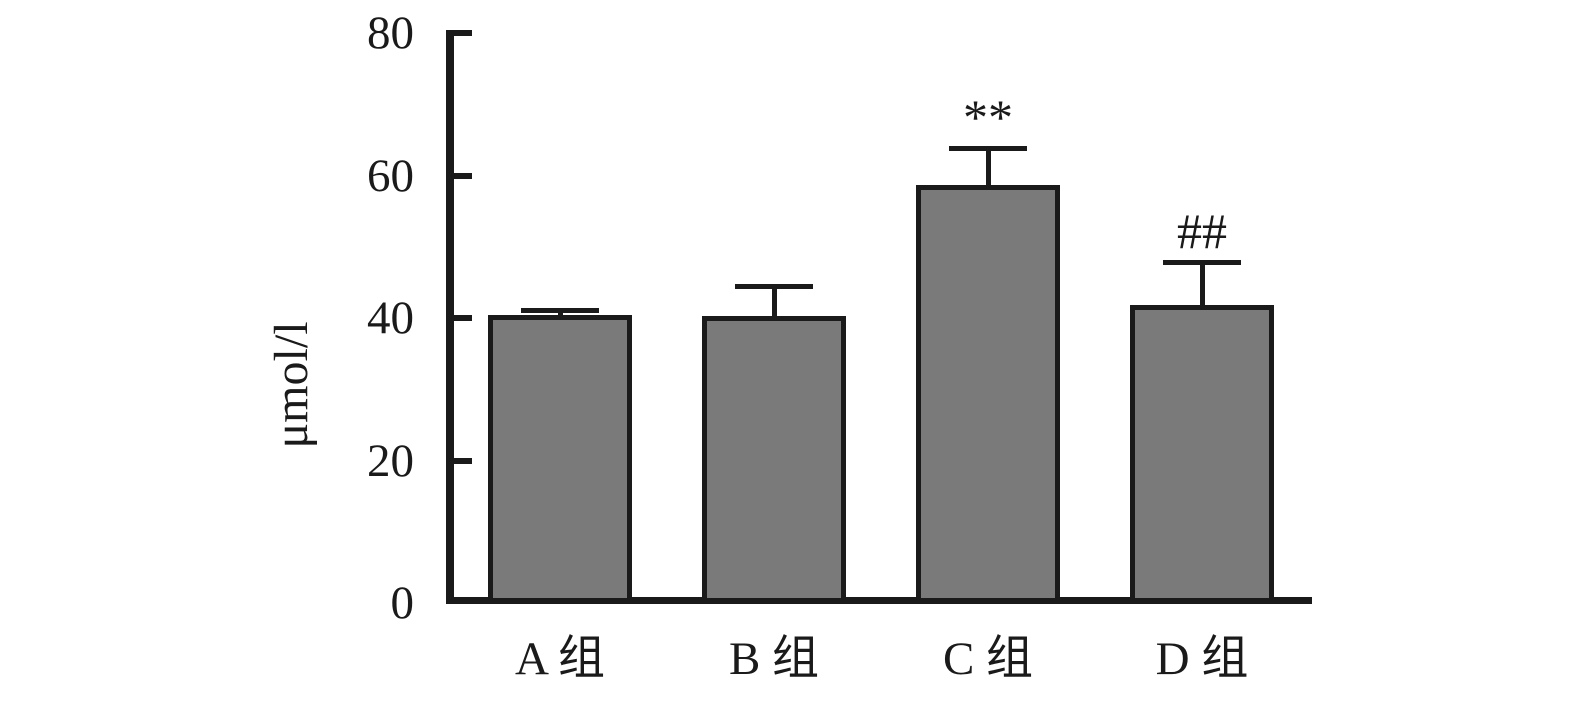  I want to click on y-axis-label: μmol/l, so click(291, 385).